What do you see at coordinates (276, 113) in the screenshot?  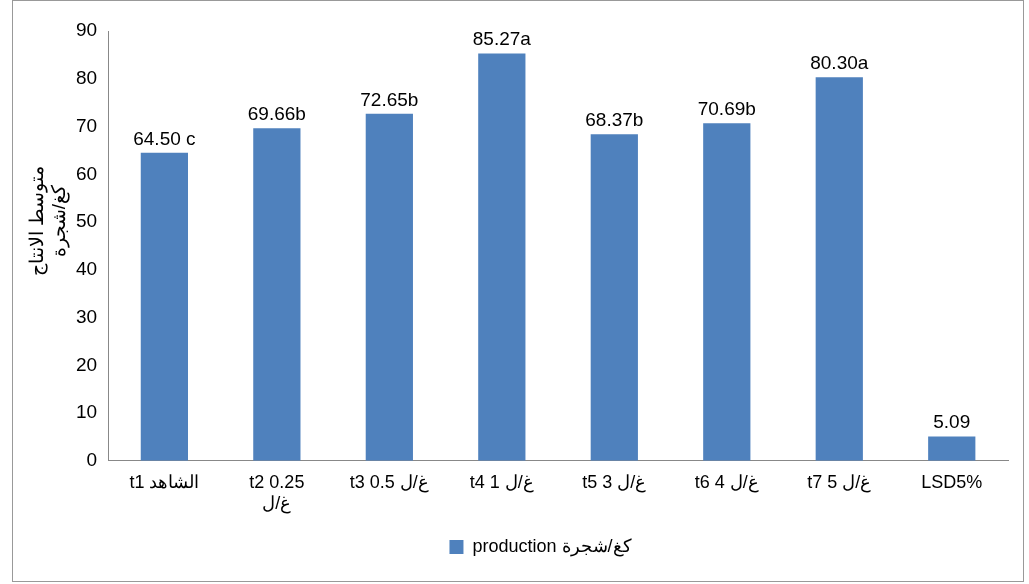 I see `data-label: 69.66b` at bounding box center [276, 113].